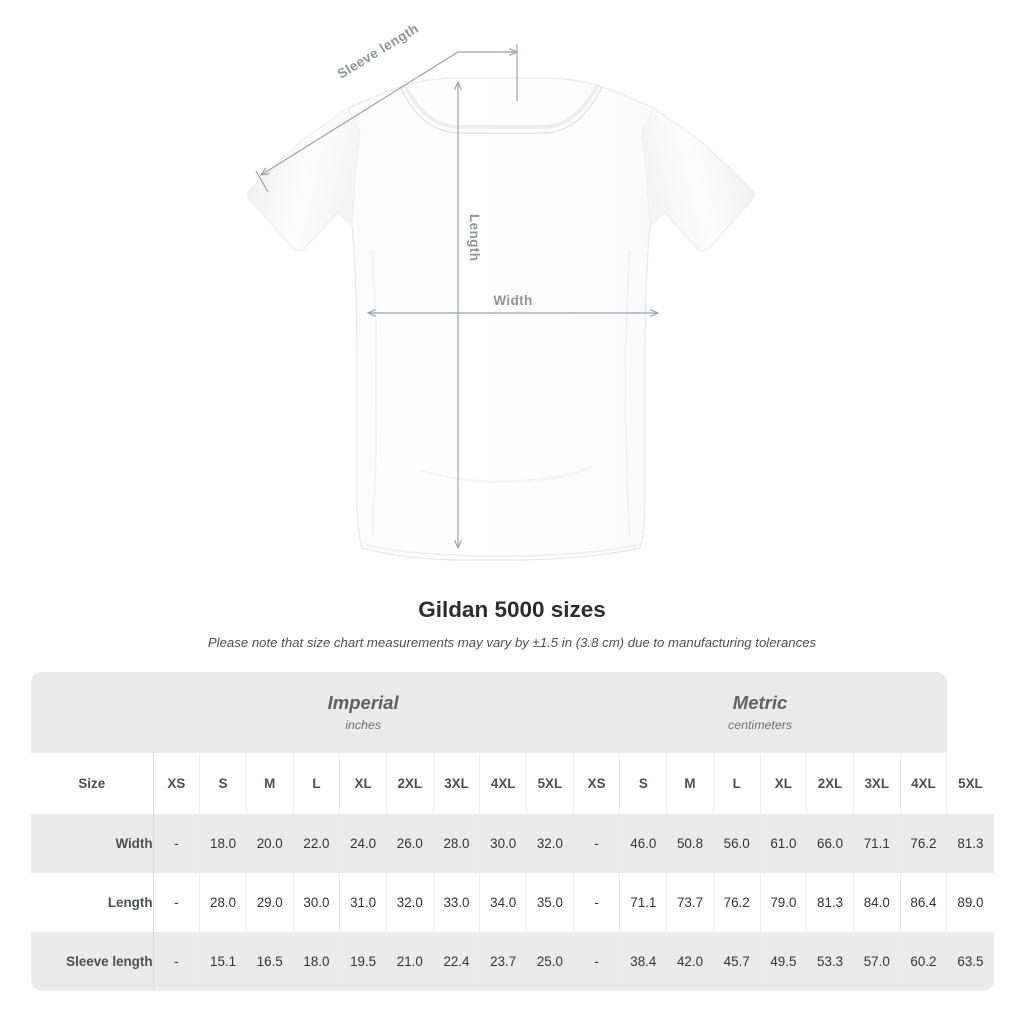 The height and width of the screenshot is (1024, 1024). Describe the element at coordinates (92, 902) in the screenshot. I see `row-label-length: Length` at that location.